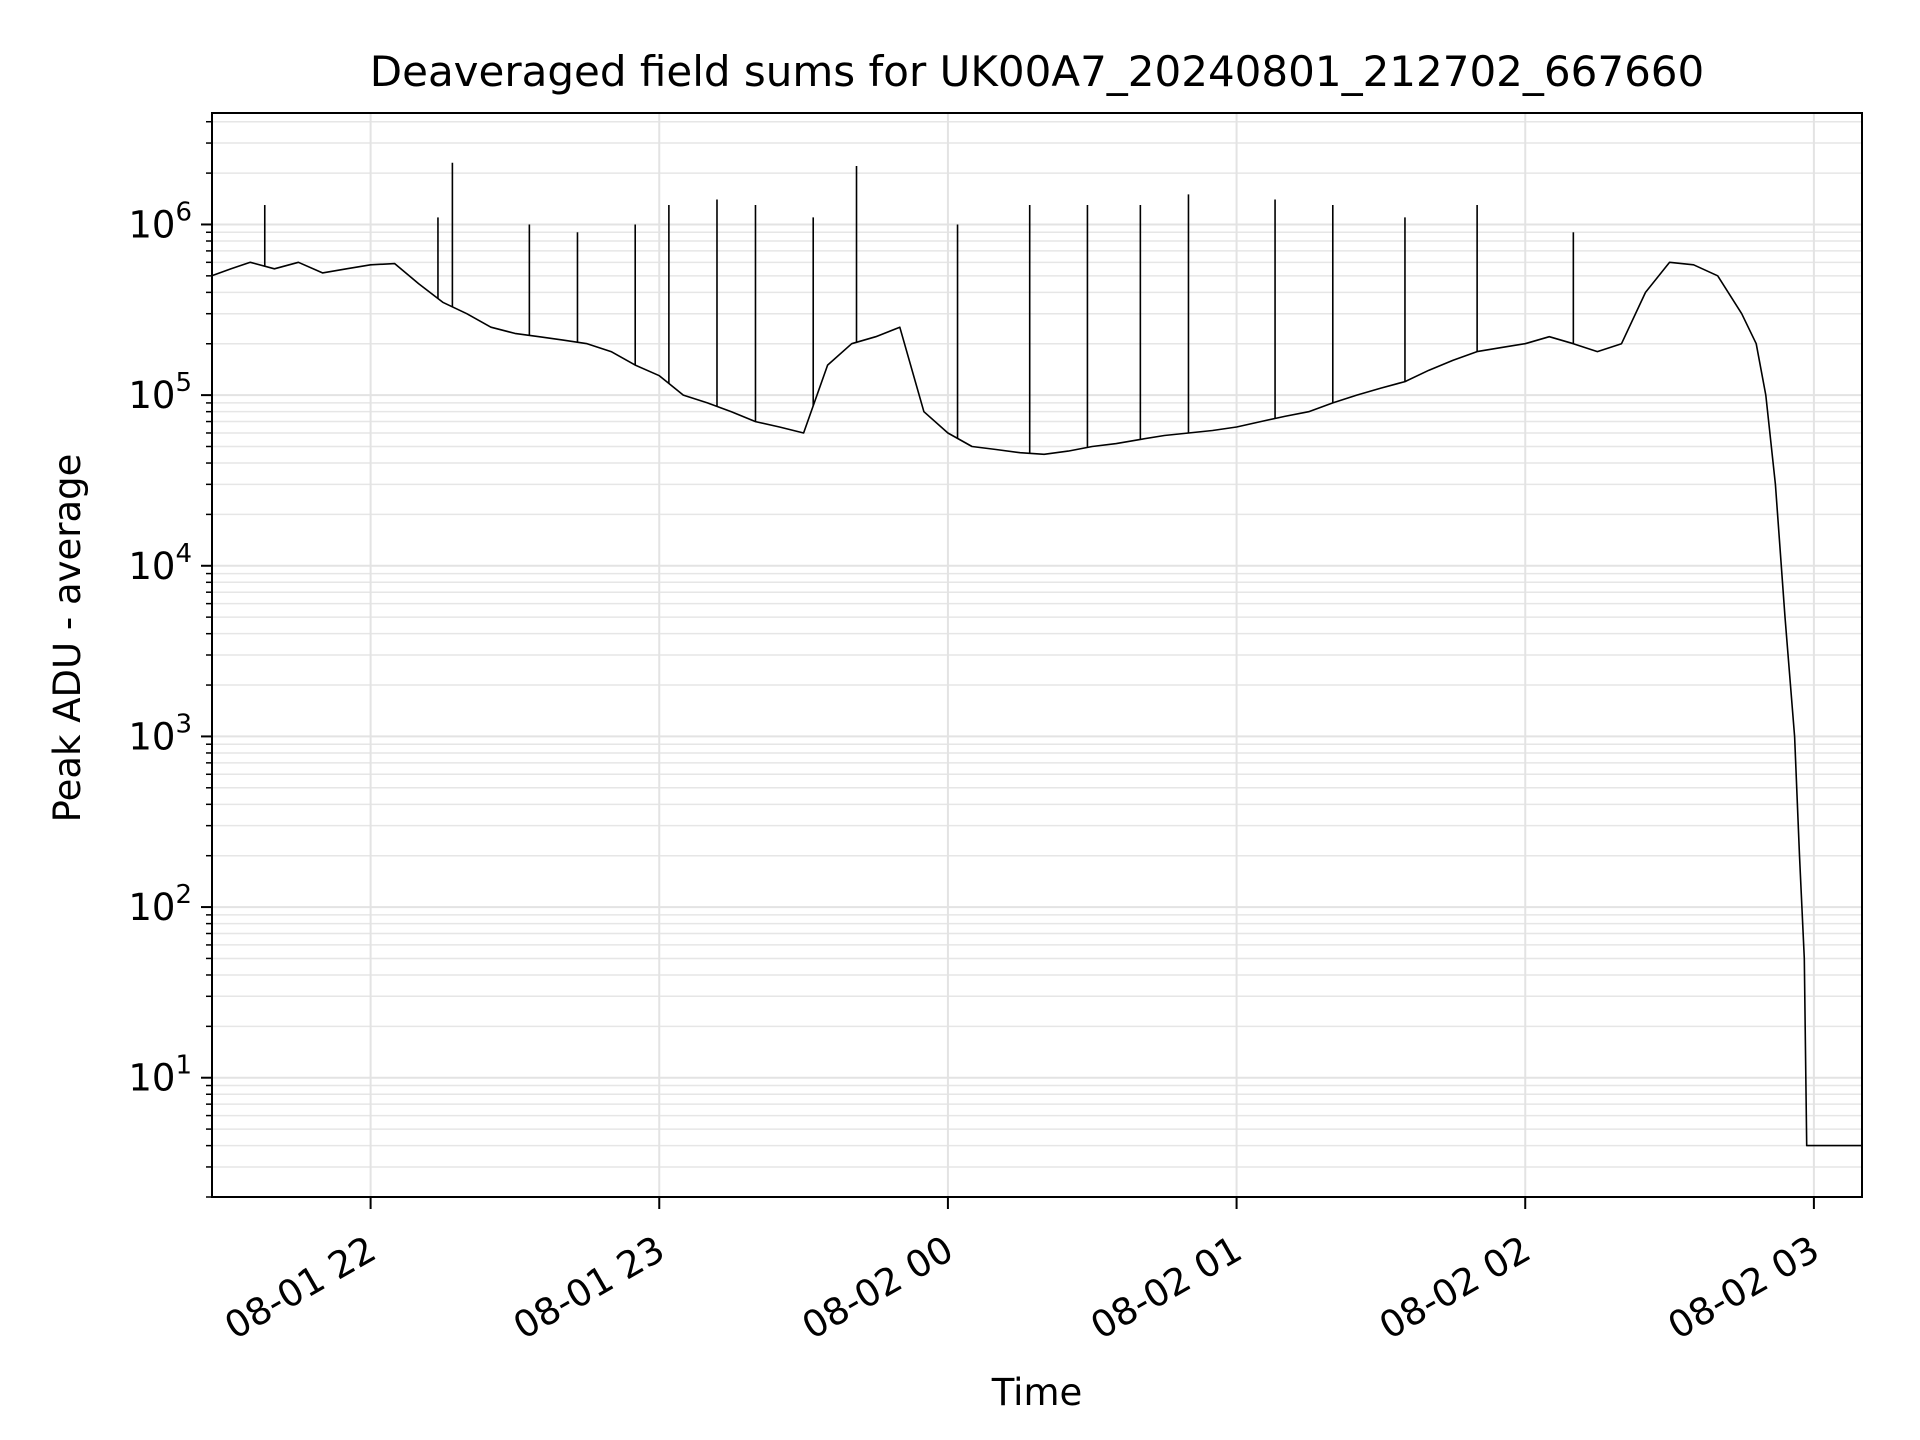 Image resolution: width=1920 pixels, height=1440 pixels. I want to click on y-tick-exponent: 2, so click(183, 895).